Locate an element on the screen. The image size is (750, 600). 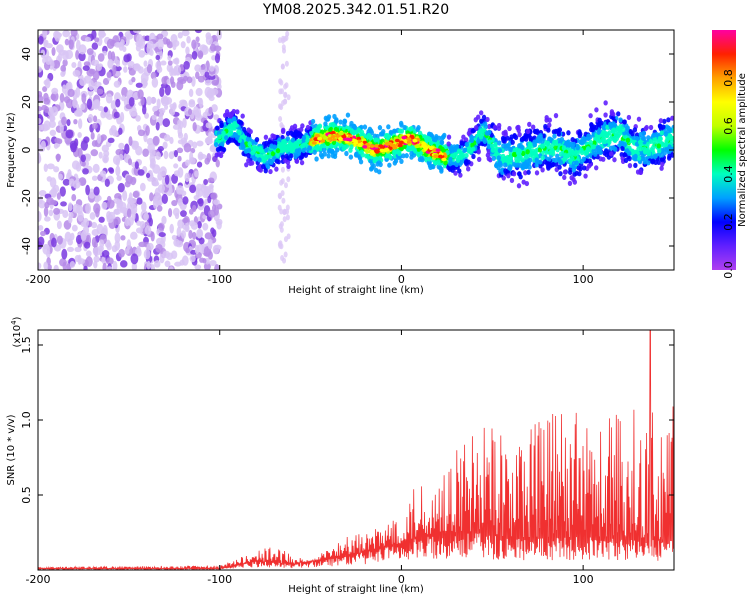
signal-band is located at coordinates (443, 144).